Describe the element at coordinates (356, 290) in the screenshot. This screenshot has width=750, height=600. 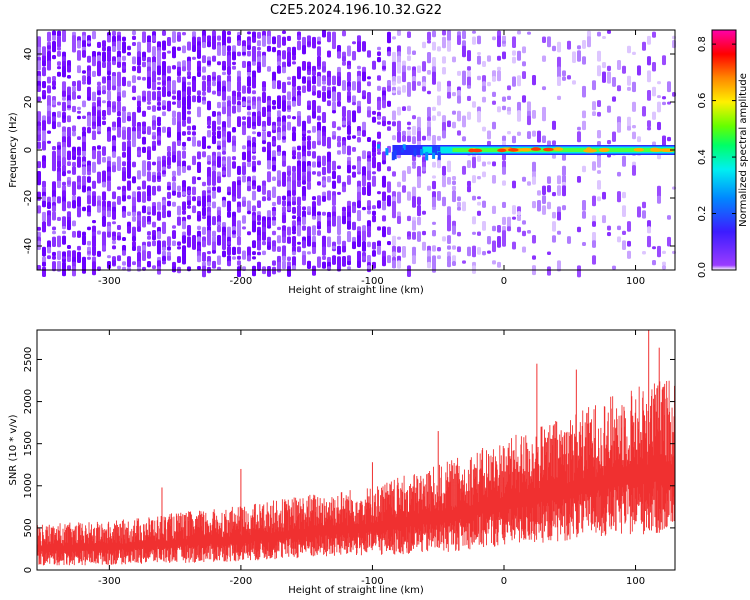
I see `spectrogram-x-label: Height of straight line (km)` at that location.